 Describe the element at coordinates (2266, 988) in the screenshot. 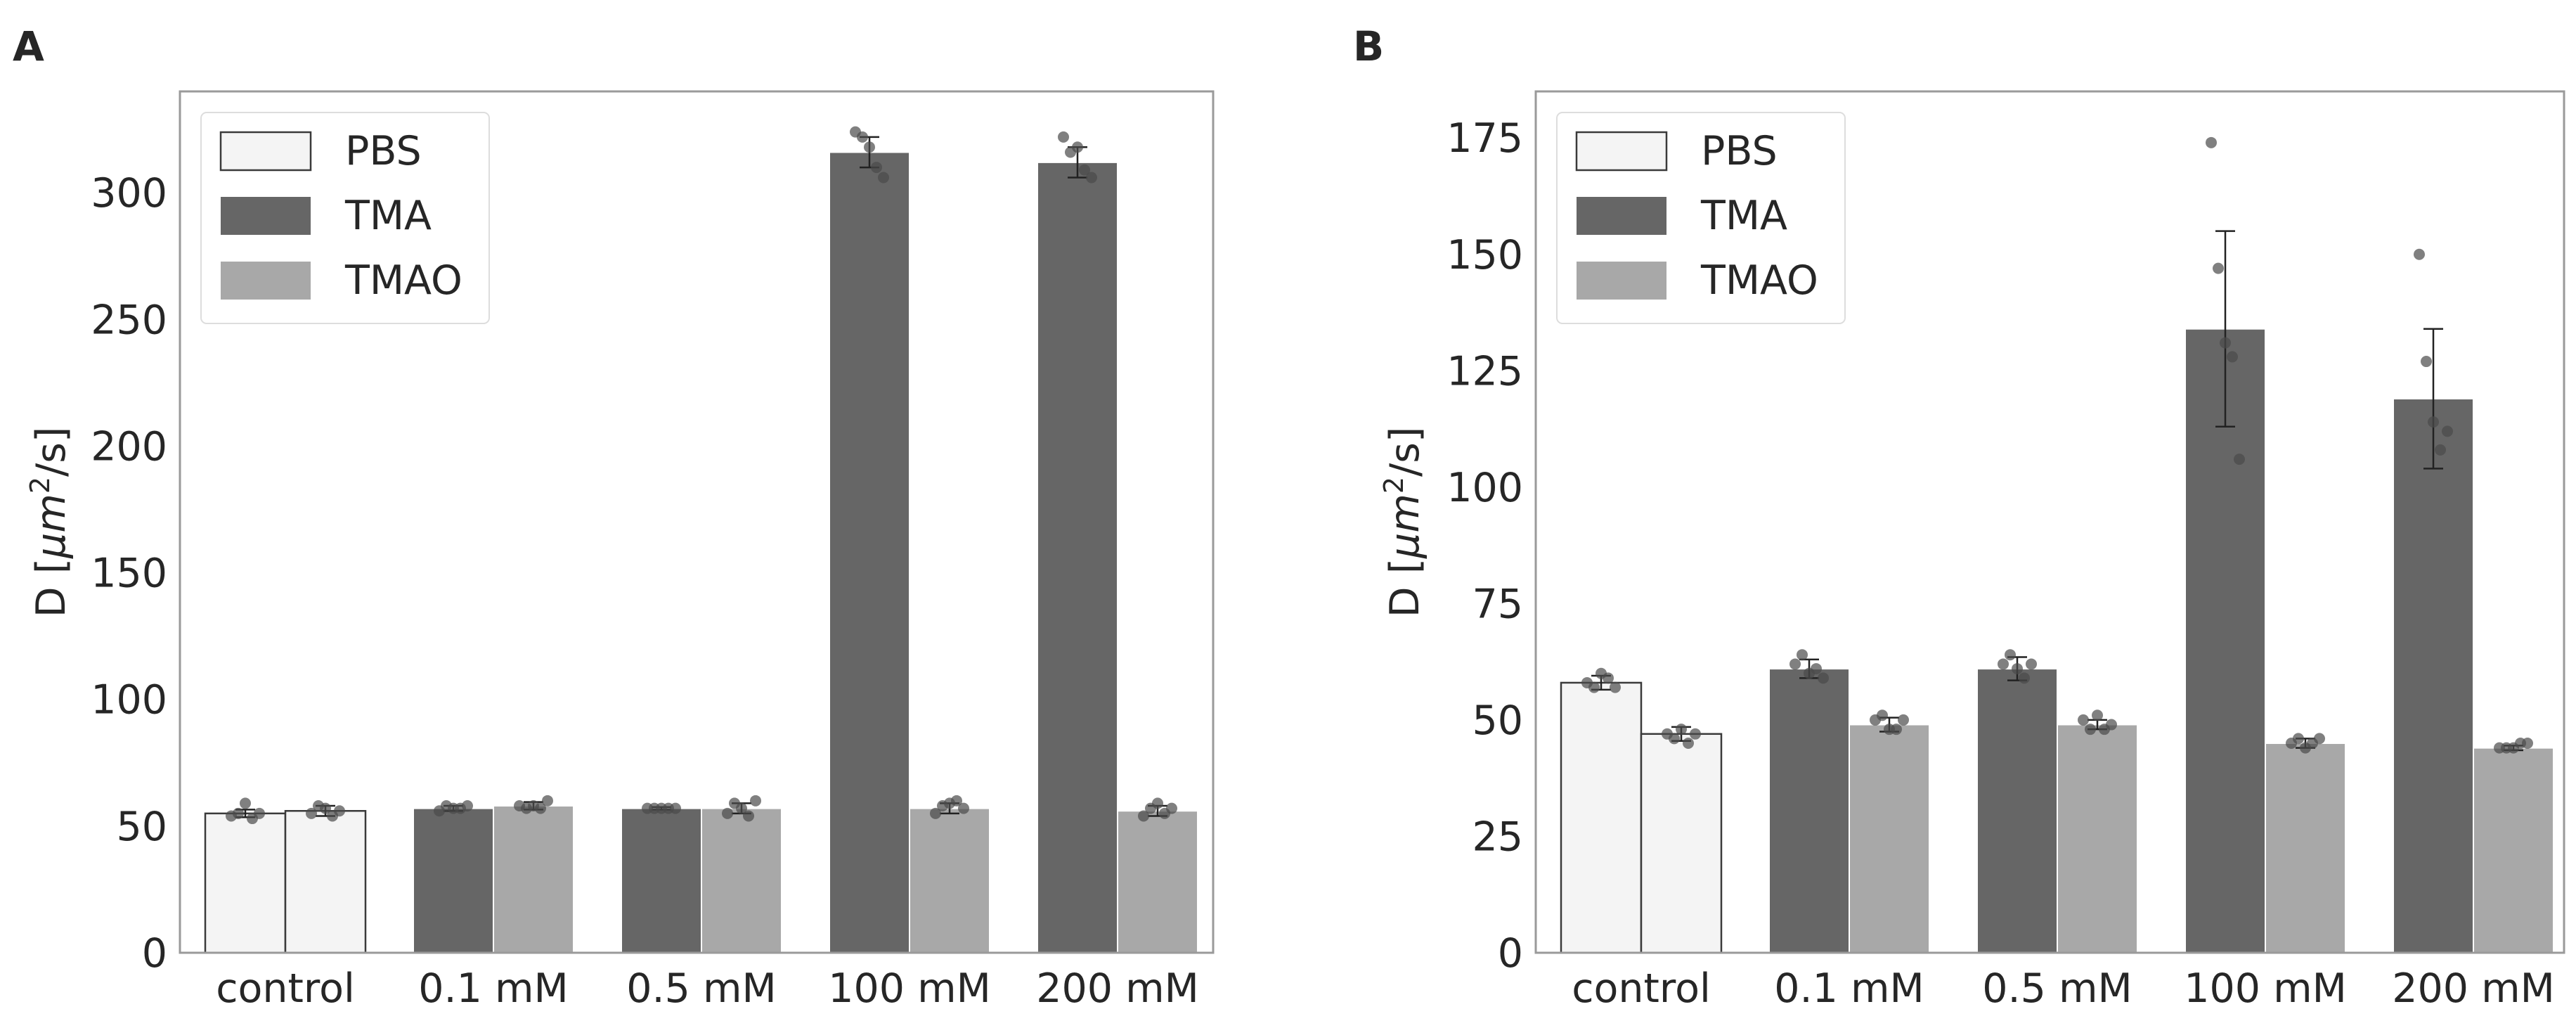

I see `x-tick-label: 100 mM` at that location.